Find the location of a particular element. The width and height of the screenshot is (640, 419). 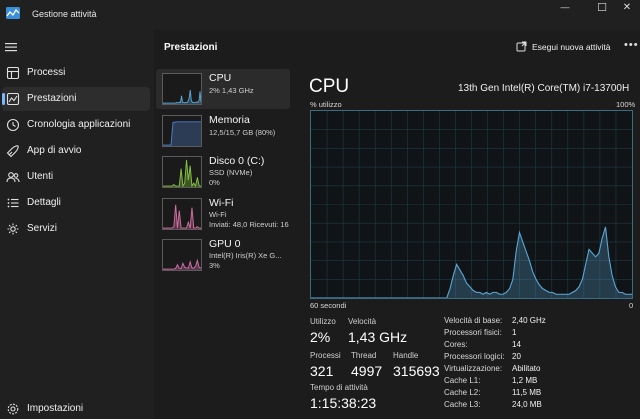

services-icon is located at coordinates (13, 229).